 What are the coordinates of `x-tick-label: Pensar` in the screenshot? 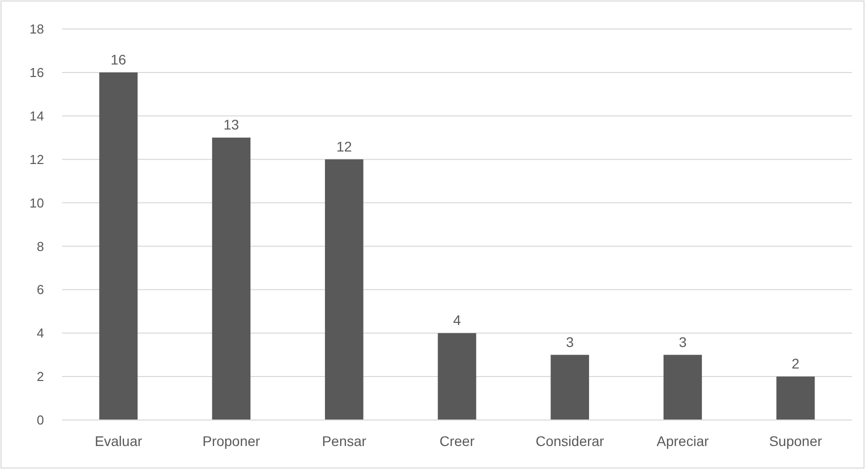 It's located at (344, 441).